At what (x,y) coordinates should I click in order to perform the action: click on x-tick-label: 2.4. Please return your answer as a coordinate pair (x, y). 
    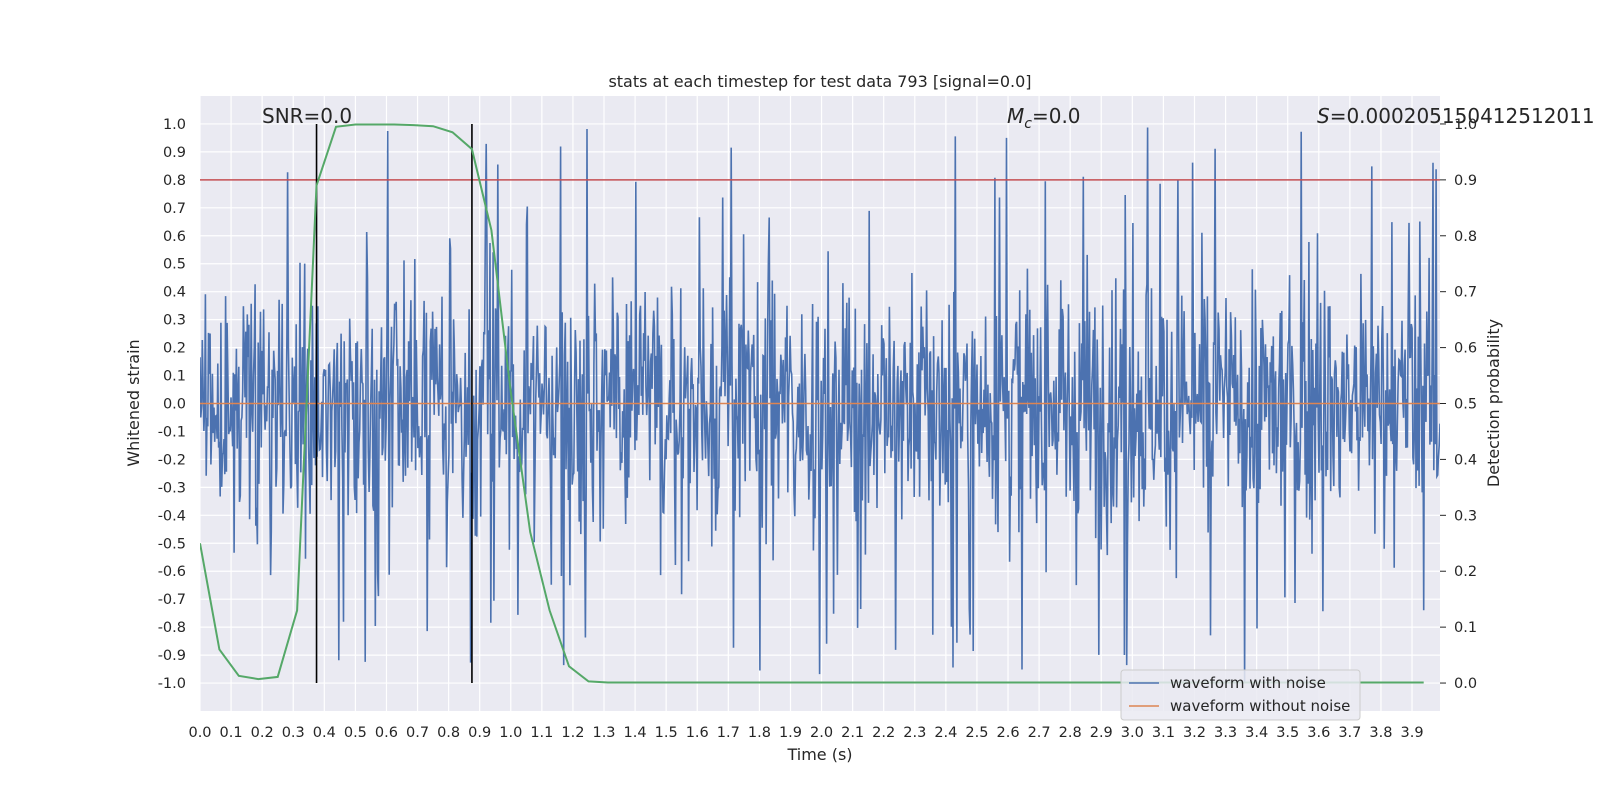
    Looking at the image, I should click on (945, 733).